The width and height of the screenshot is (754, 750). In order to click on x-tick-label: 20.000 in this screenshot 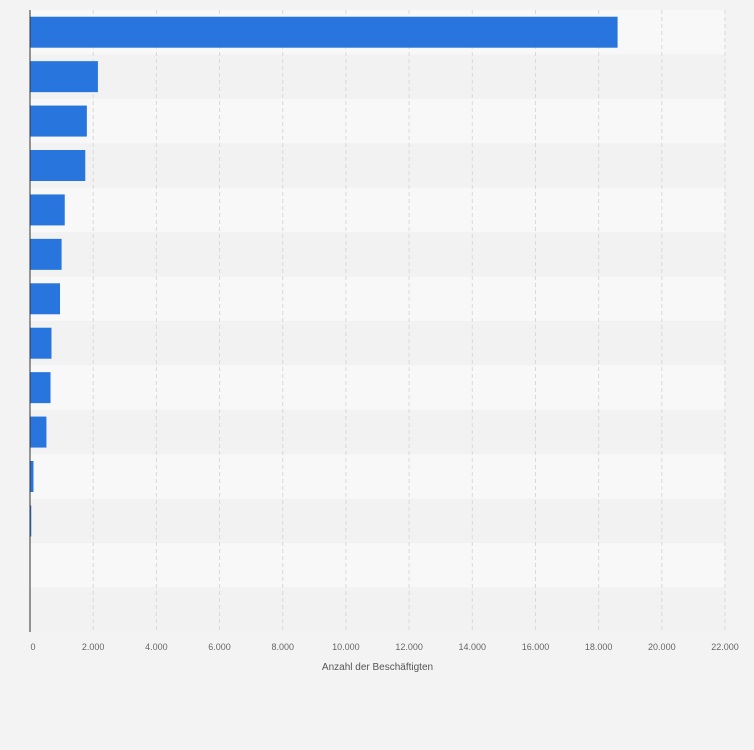, I will do `click(662, 647)`.